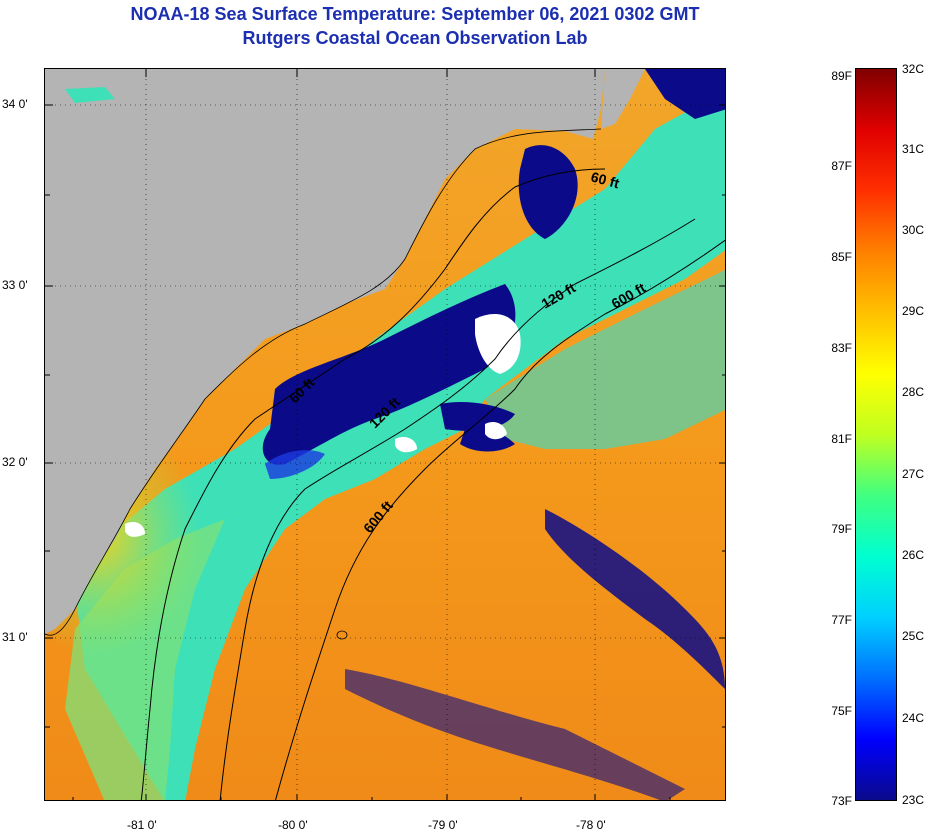 This screenshot has height=832, width=936. Describe the element at coordinates (876, 434) in the screenshot. I see `temperature-colorbar` at that location.